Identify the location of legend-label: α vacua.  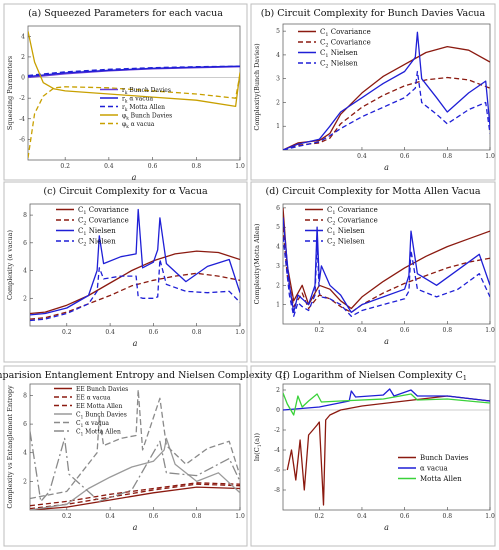
(434, 469).